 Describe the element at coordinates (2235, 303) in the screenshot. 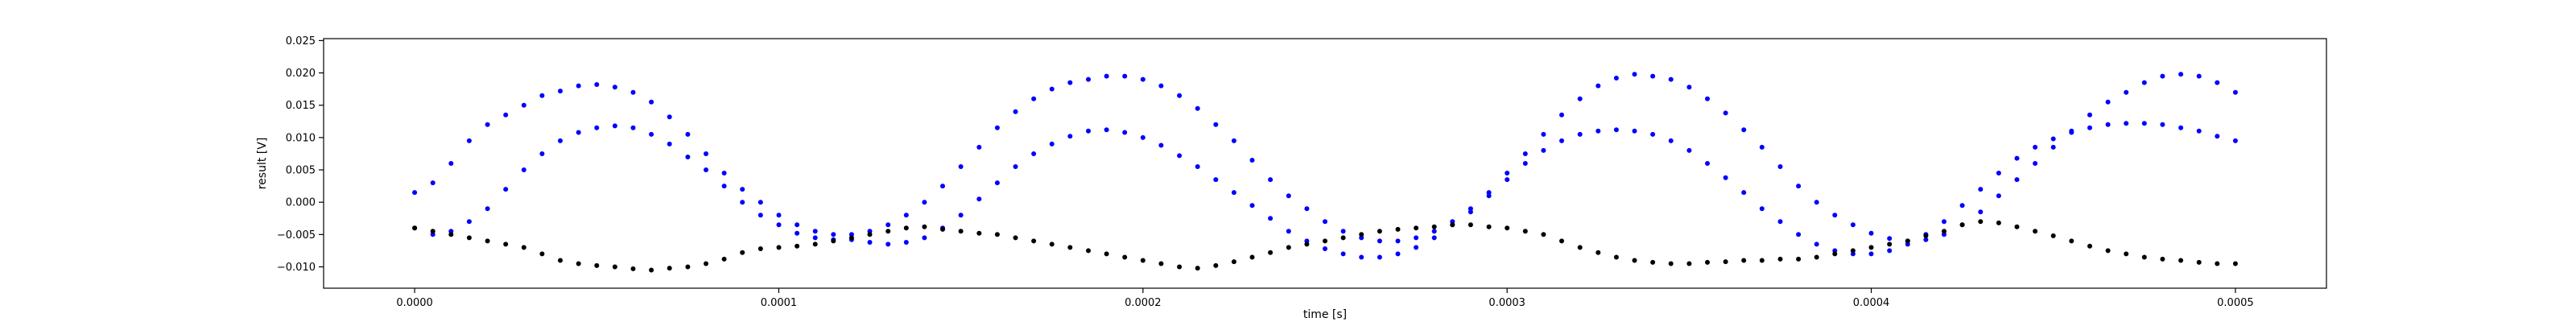

I see `x-tick-label: 0.0005` at that location.